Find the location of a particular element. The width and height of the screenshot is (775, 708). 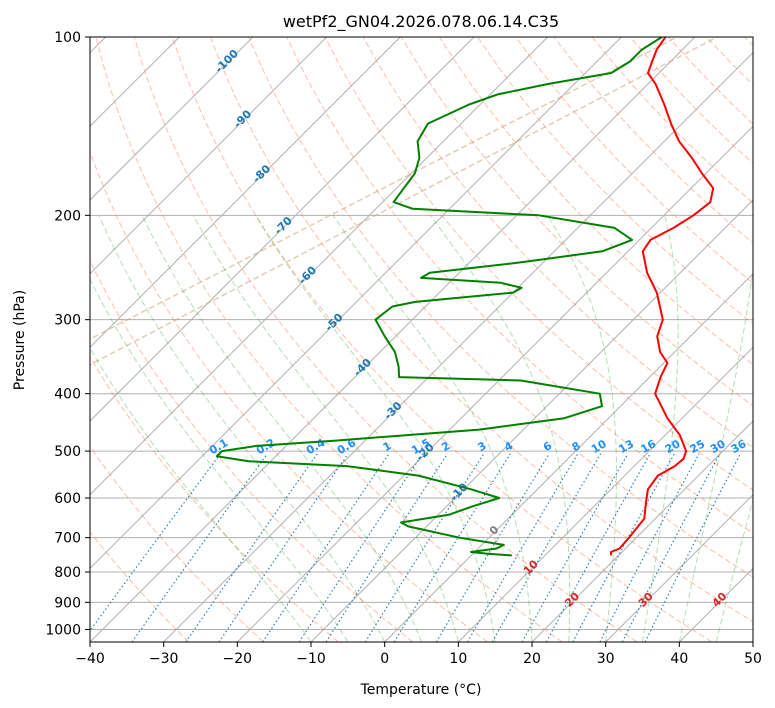

y-tick-label: 200 is located at coordinates (67, 216).